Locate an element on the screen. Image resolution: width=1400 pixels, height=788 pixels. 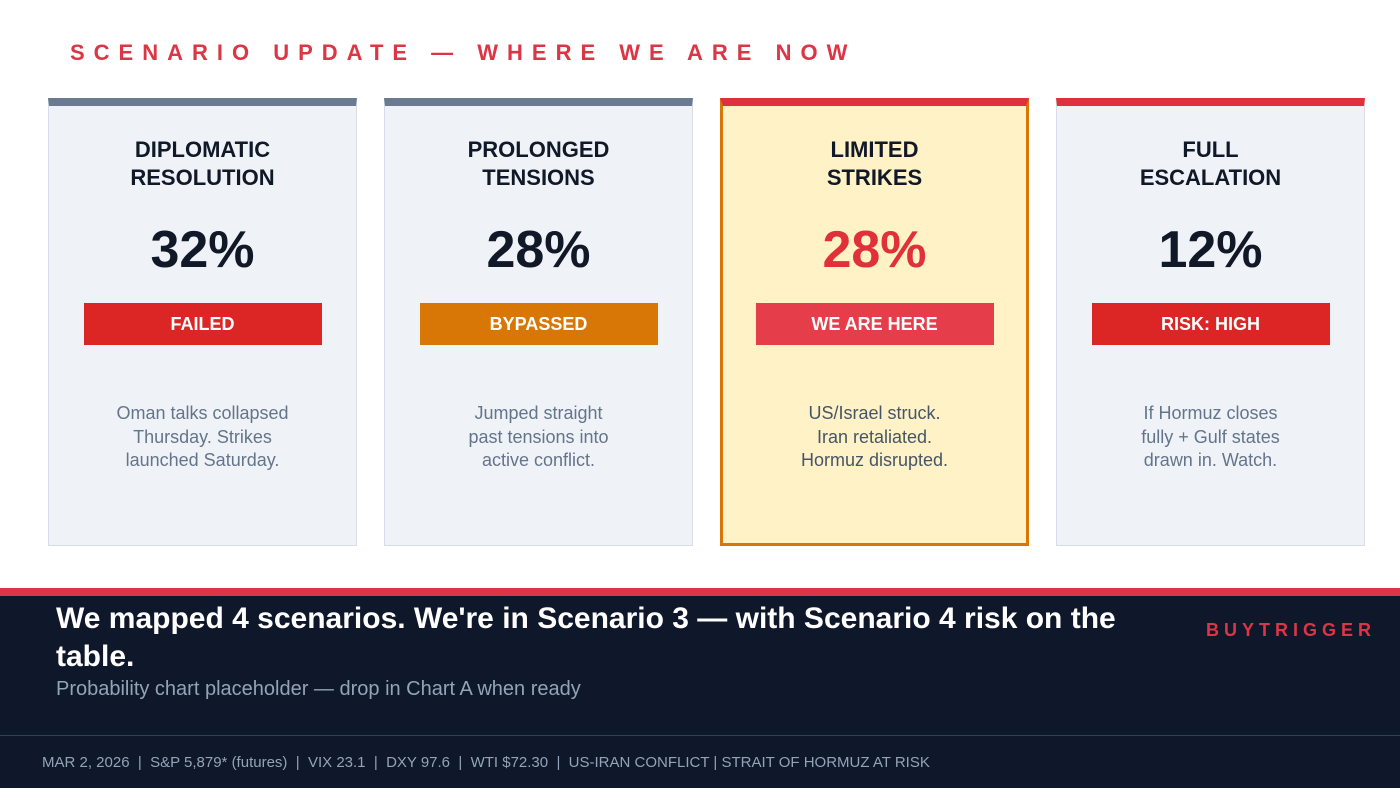
description-line: launched Saturday. is located at coordinates (202, 460).